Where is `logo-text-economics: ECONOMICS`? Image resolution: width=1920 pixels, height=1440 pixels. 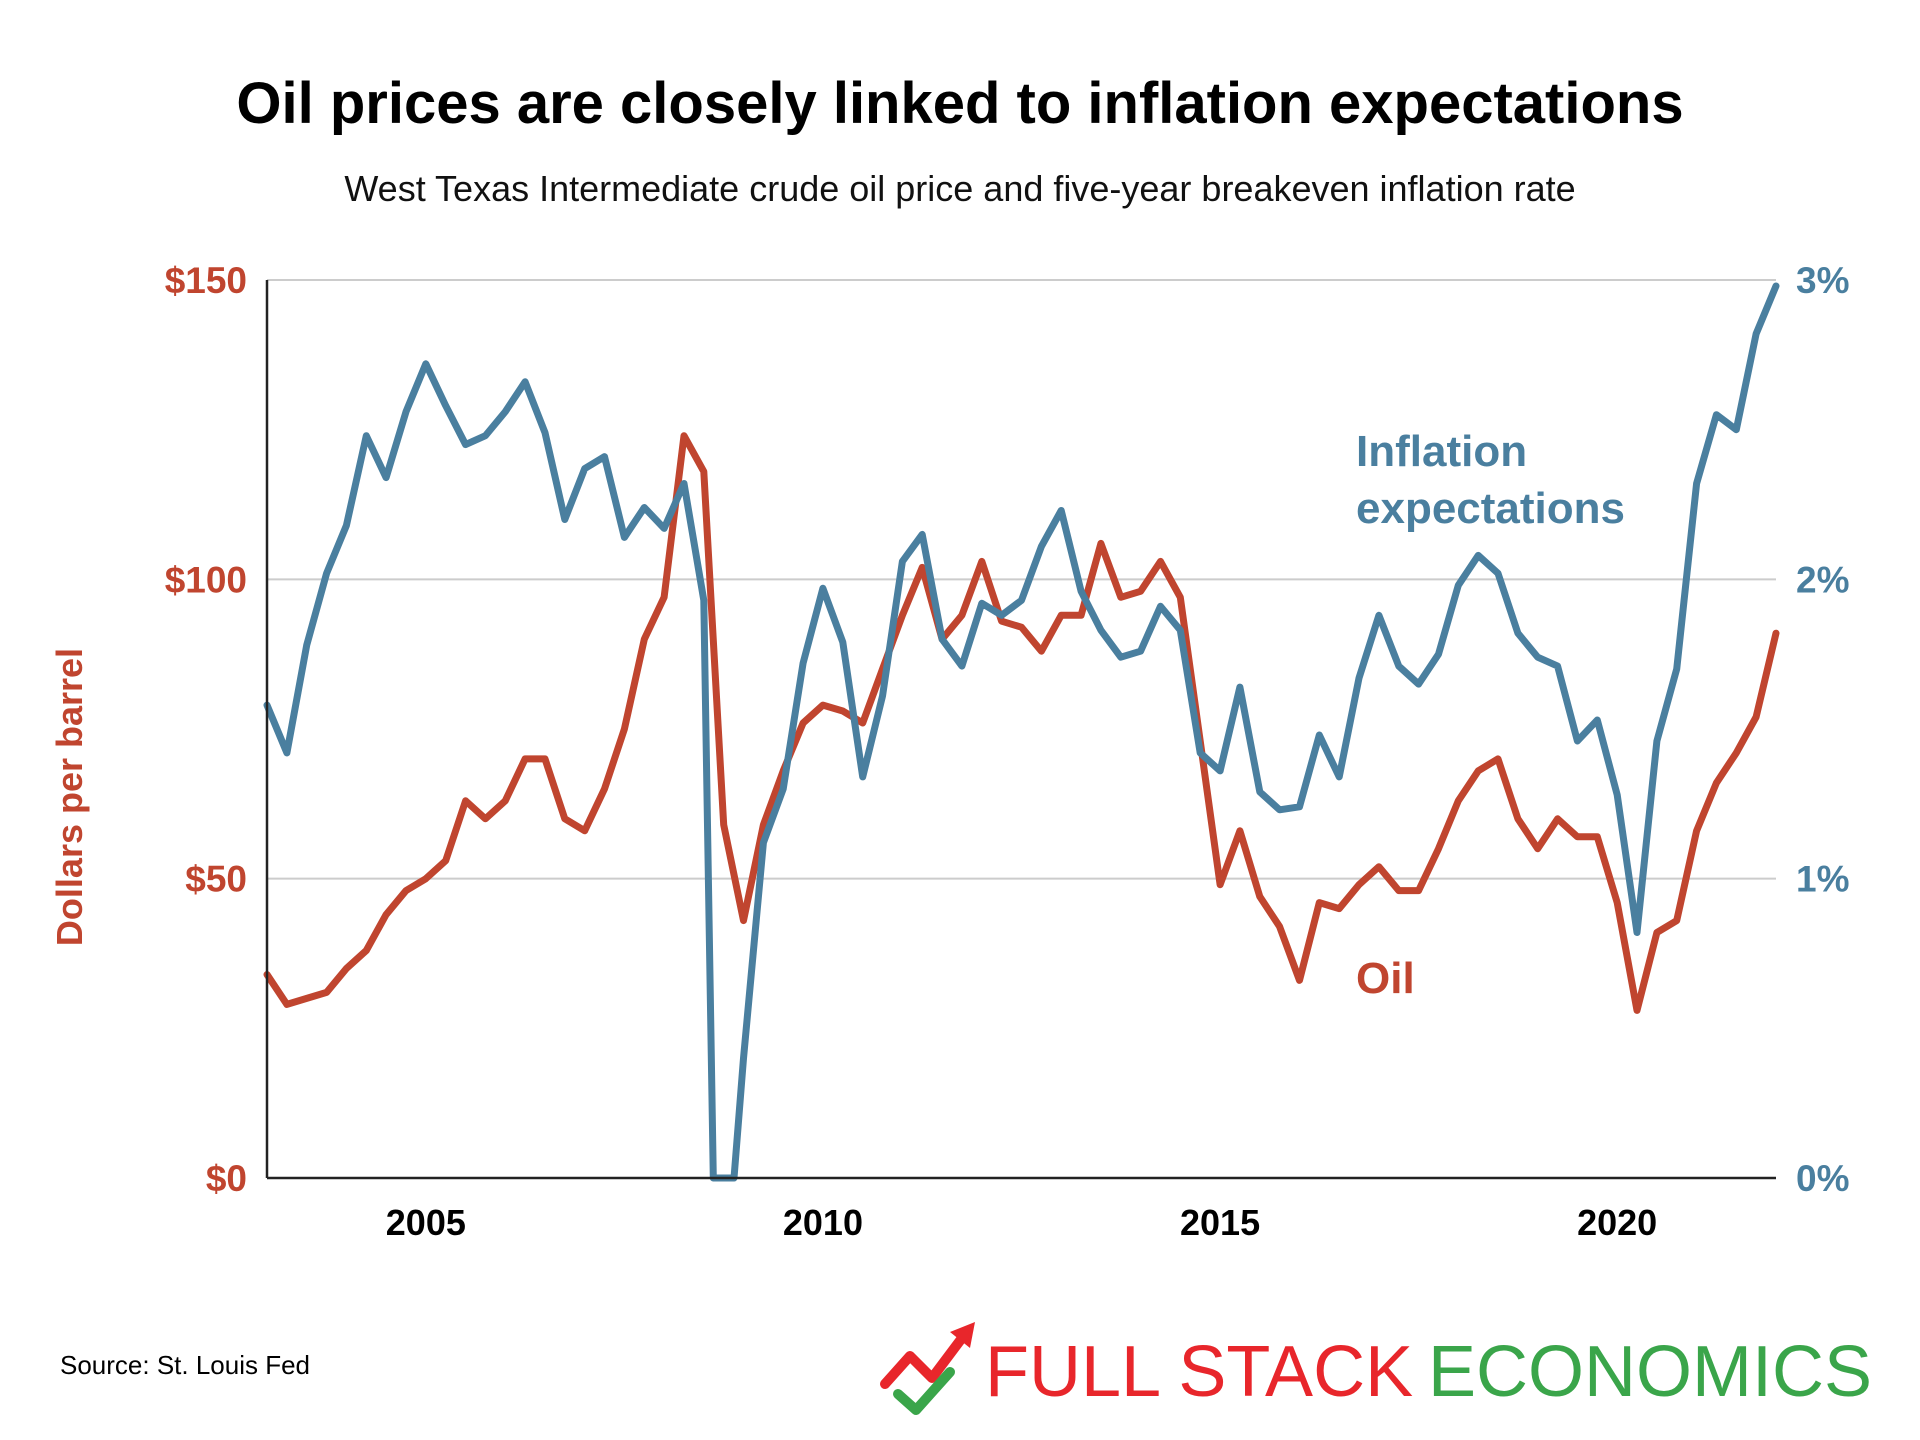
logo-text-economics: ECONOMICS is located at coordinates (1650, 1372).